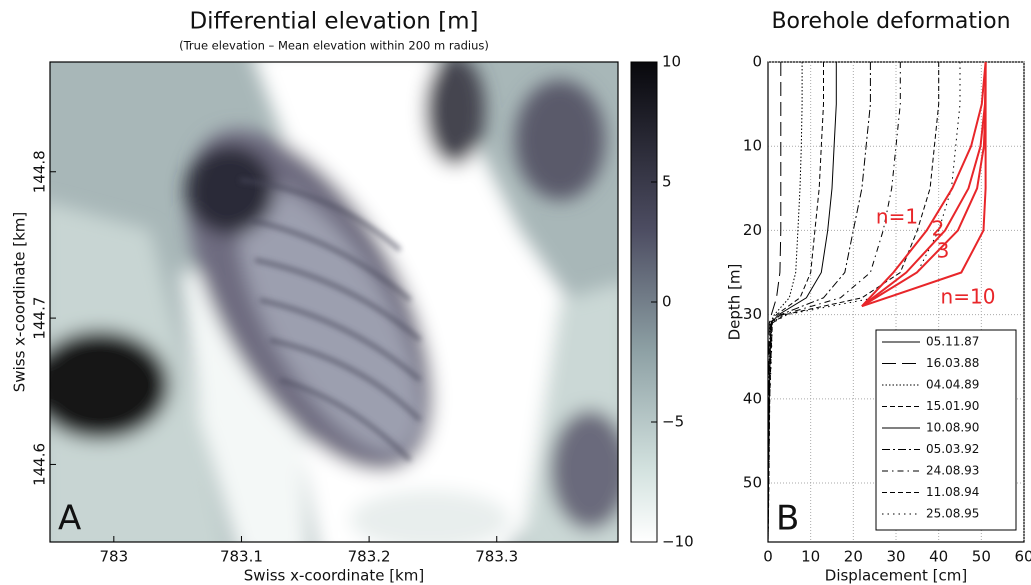 This screenshot has width=1031, height=585. What do you see at coordinates (496, 557) in the screenshot?
I see `x-tick-label: 783.3` at bounding box center [496, 557].